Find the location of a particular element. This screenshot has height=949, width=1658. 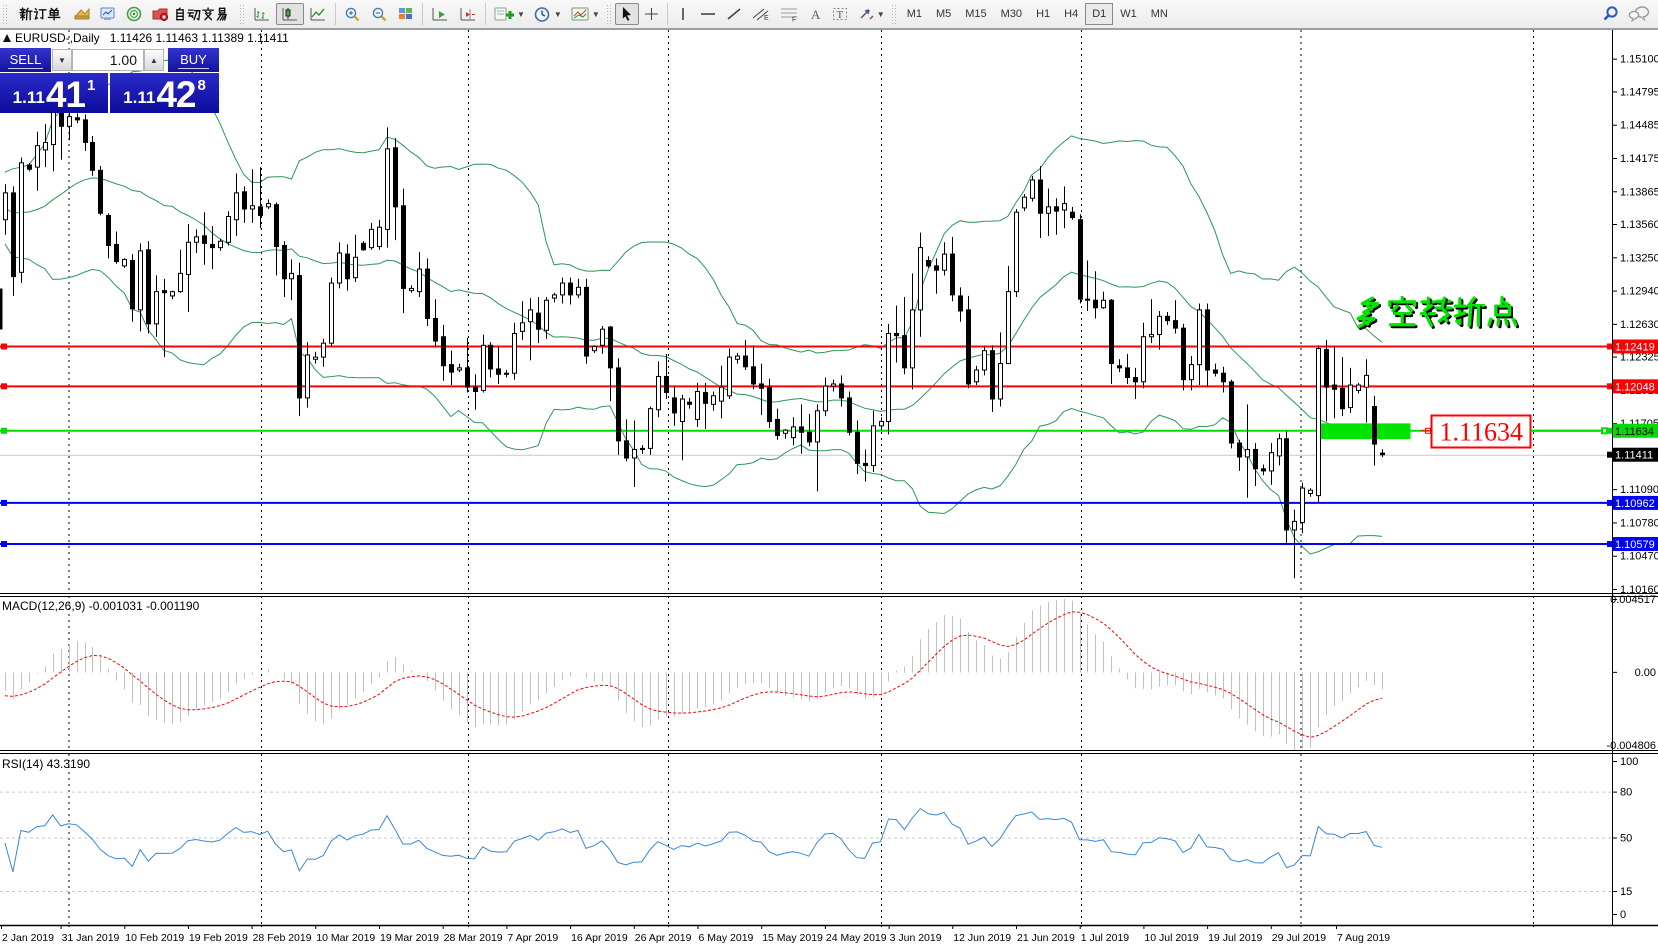

timeframe-M15: M15 is located at coordinates (976, 14).